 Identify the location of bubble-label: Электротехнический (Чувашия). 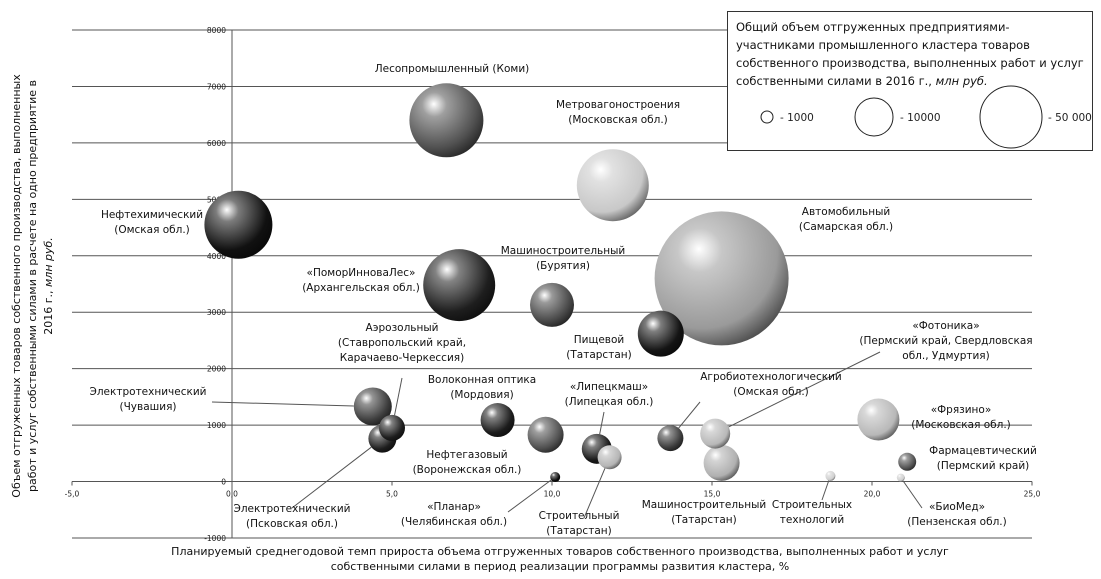
(148, 399).